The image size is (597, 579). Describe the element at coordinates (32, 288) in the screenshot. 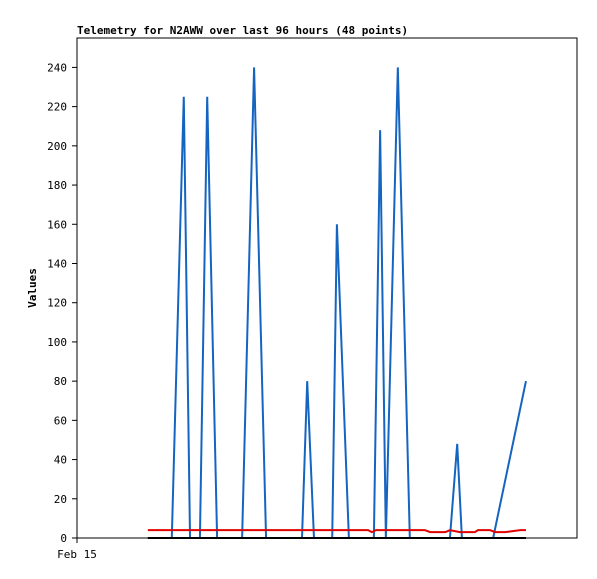

I see `y-axis-label: Values` at that location.